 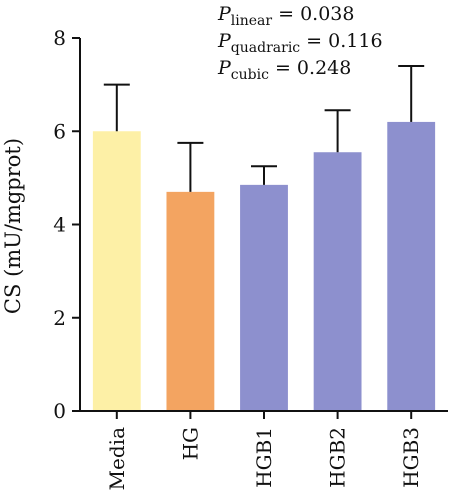 What do you see at coordinates (59, 131) in the screenshot?
I see `y-tick-label: 6` at bounding box center [59, 131].